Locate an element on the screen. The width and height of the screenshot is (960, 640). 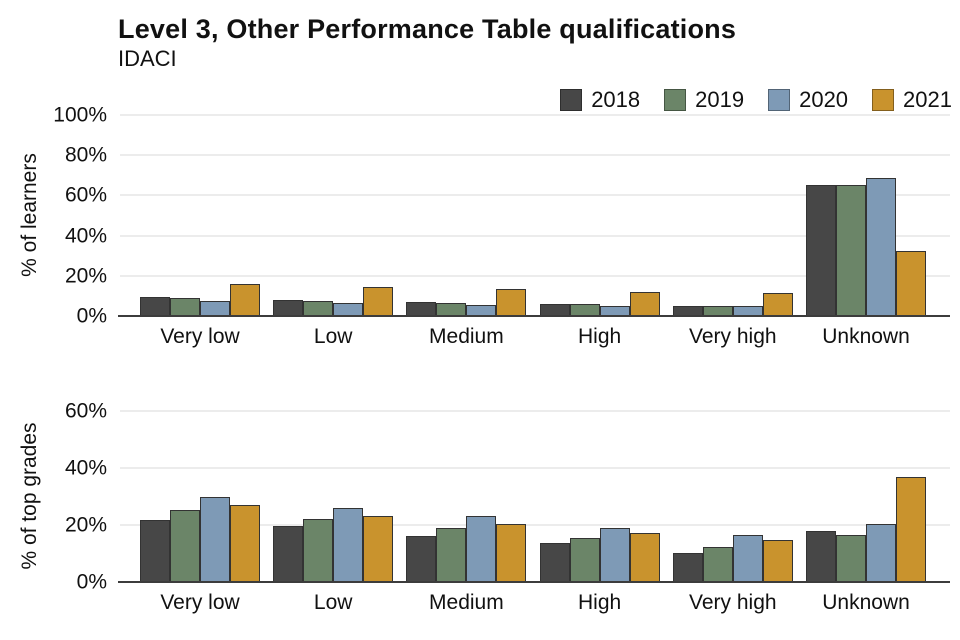
legend-swatch-2021 is located at coordinates (883, 100).